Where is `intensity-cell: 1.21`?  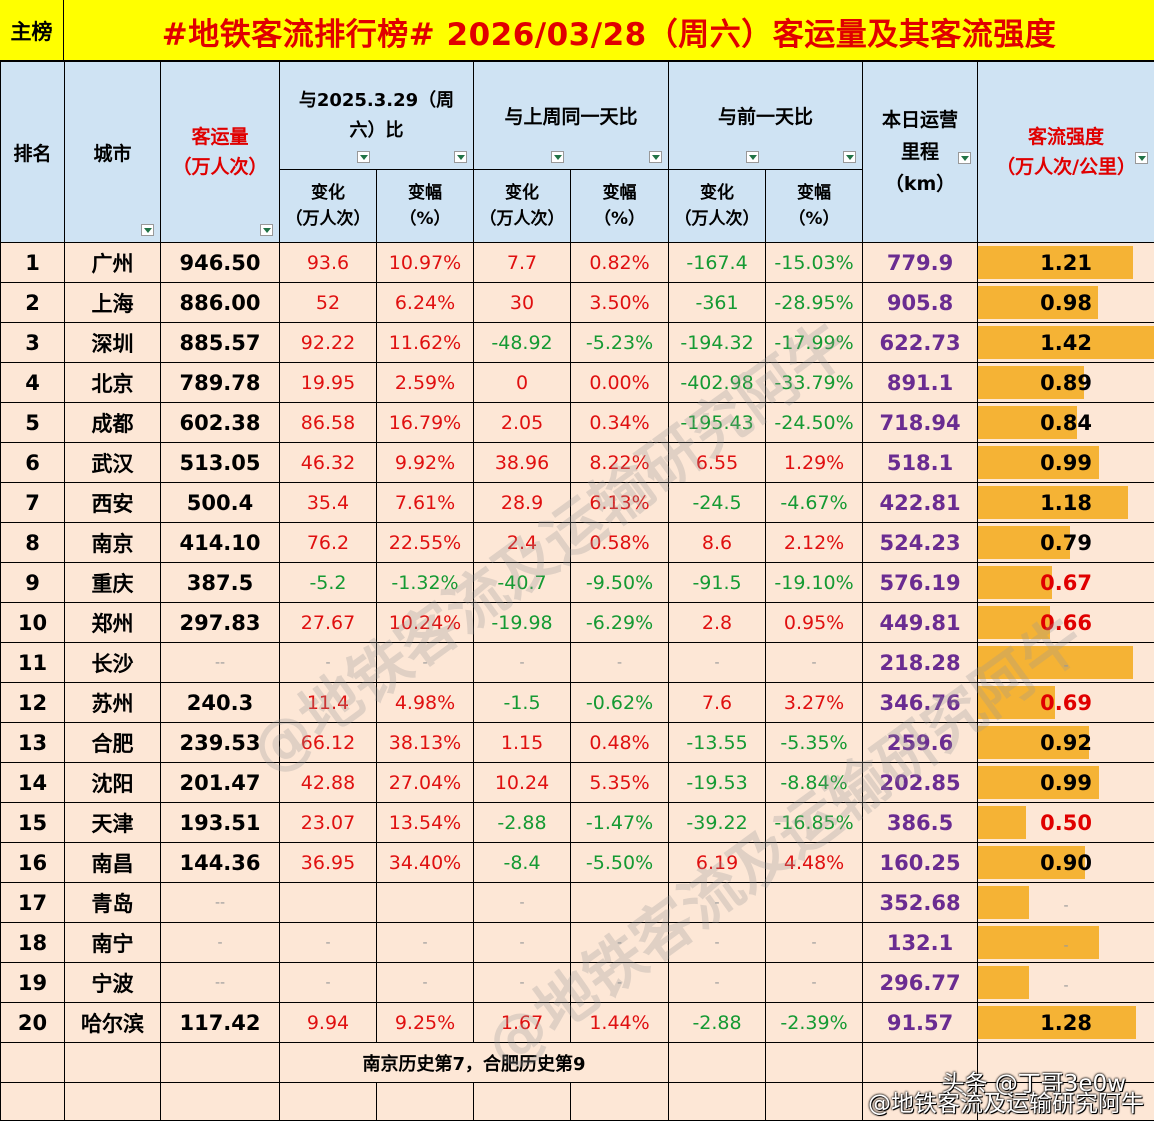 intensity-cell: 1.21 is located at coordinates (1065, 262).